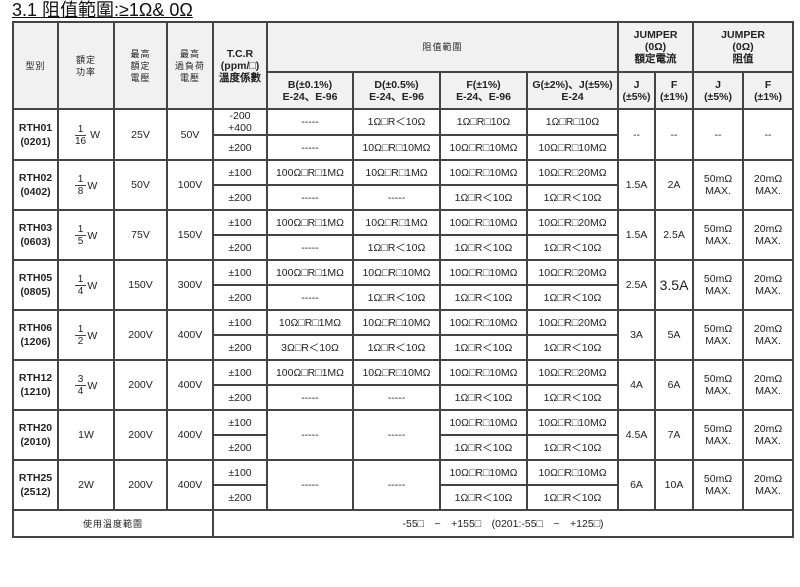  Describe the element at coordinates (674, 185) in the screenshot. I see `jumper-current-f-cell: 2A` at that location.